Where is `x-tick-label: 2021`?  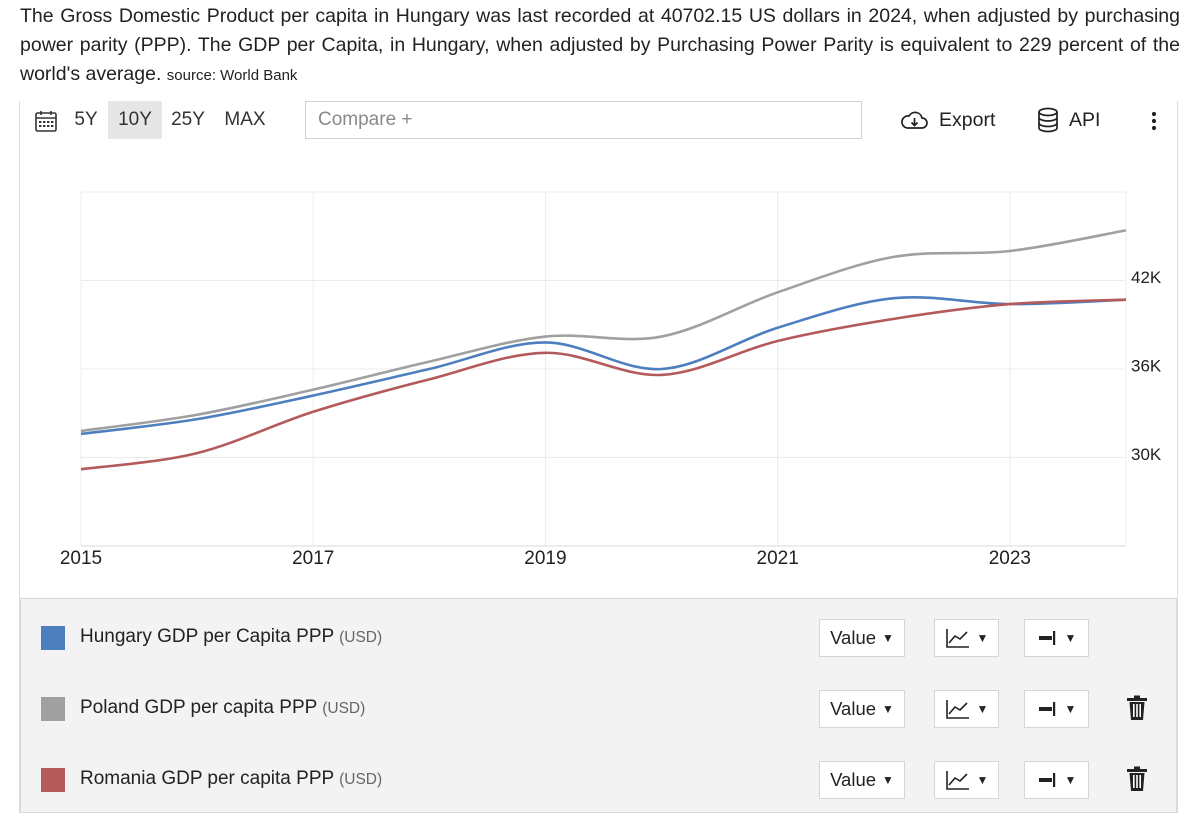
x-tick-label: 2021 is located at coordinates (778, 558).